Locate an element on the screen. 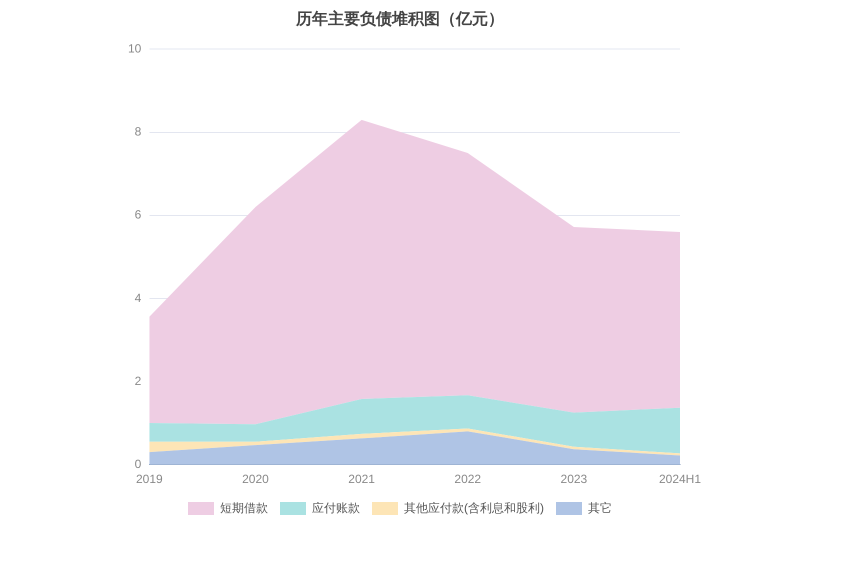 The width and height of the screenshot is (850, 575). x-tick-label: 2020 is located at coordinates (256, 479).